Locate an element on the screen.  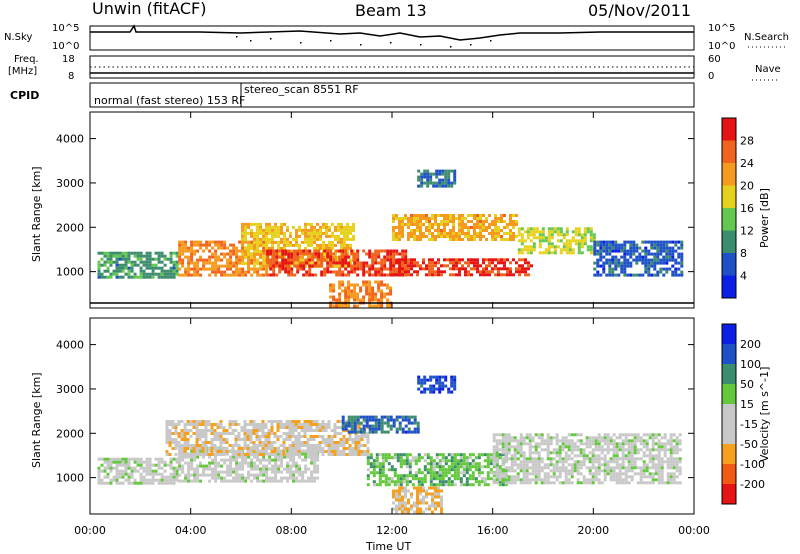
noise-search-dots is located at coordinates (364, 42).